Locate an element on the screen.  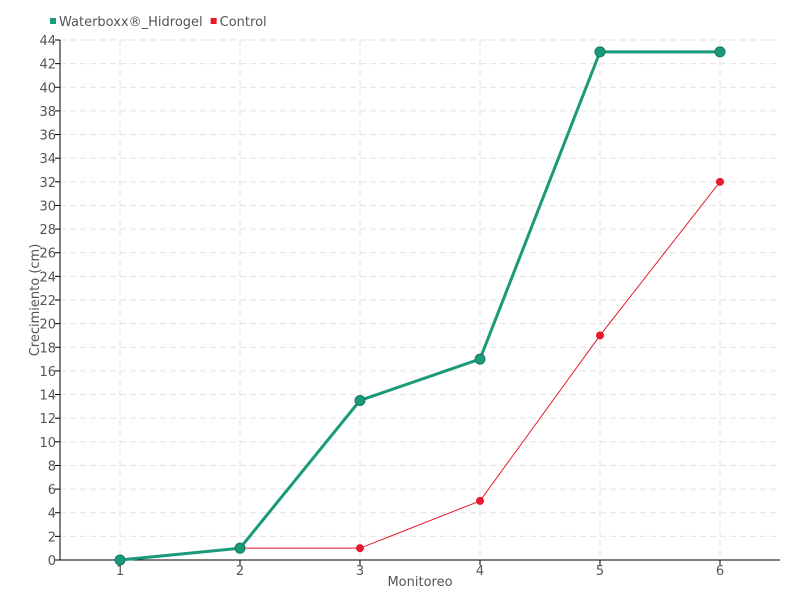
y-tick-label: 42 is located at coordinates (47, 65).